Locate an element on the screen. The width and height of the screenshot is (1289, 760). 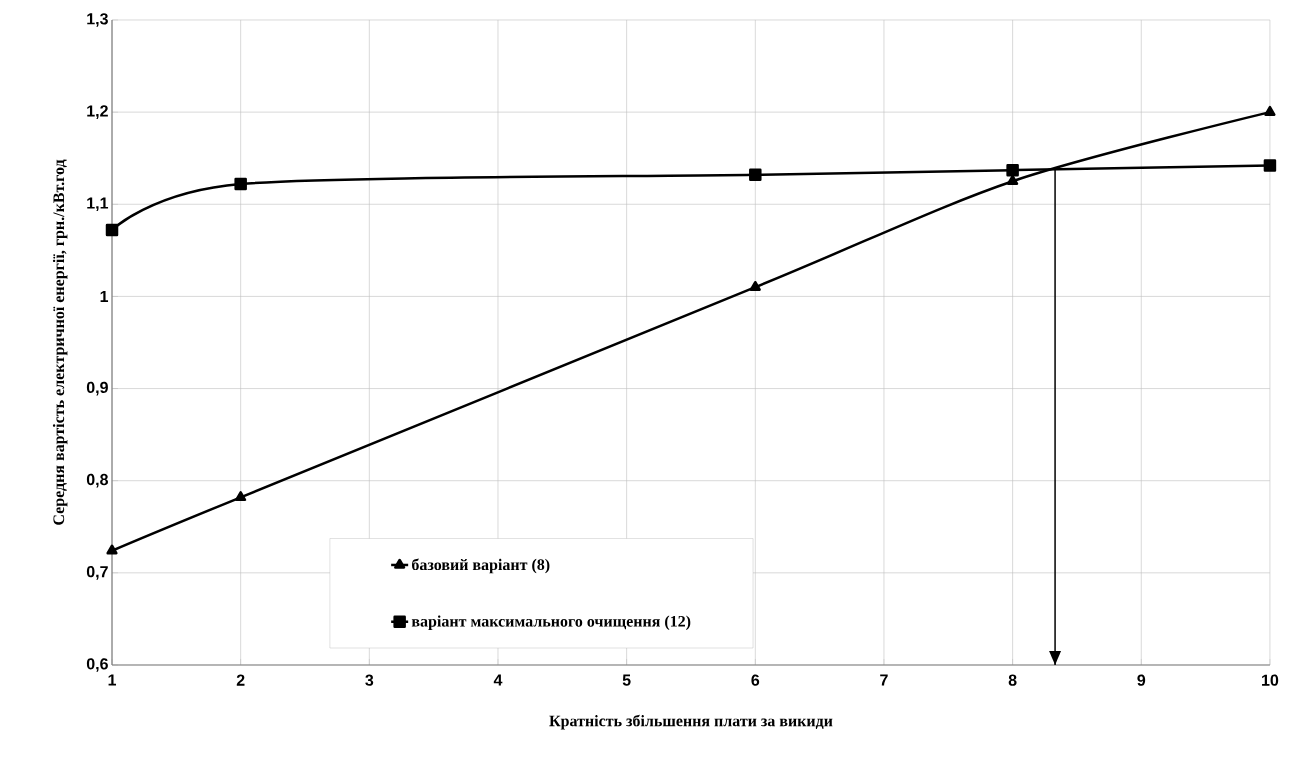
x-tick-label: 6 is located at coordinates (755, 680).